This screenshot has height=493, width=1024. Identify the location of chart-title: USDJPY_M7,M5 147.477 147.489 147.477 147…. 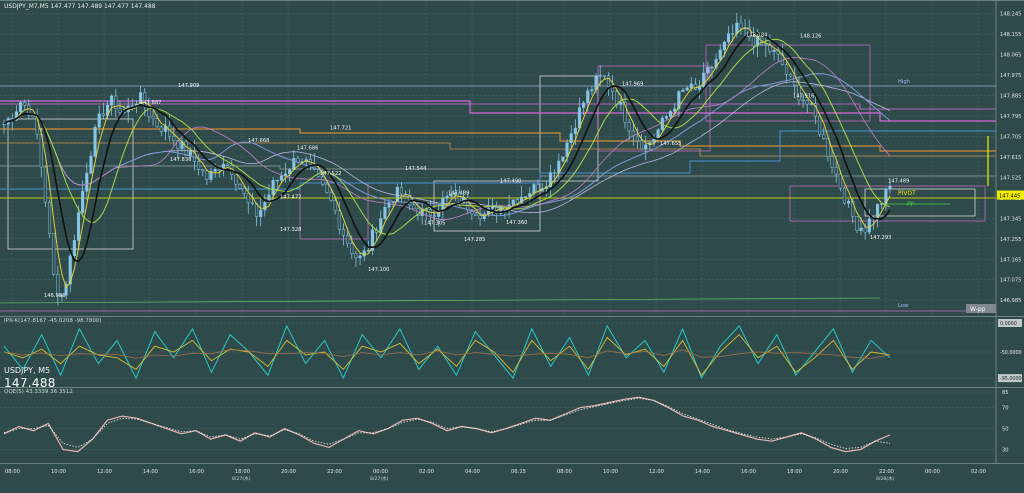
(80, 6).